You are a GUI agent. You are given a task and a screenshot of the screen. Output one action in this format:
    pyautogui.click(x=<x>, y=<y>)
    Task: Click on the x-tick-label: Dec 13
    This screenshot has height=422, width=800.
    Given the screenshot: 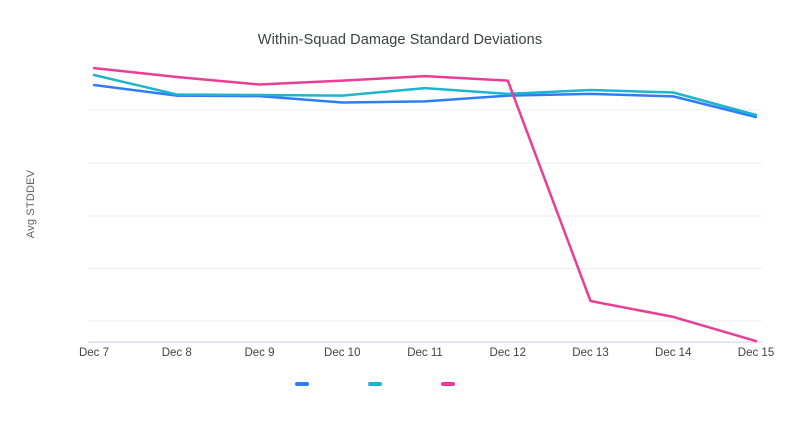 What is the action you would take?
    pyautogui.click(x=590, y=353)
    